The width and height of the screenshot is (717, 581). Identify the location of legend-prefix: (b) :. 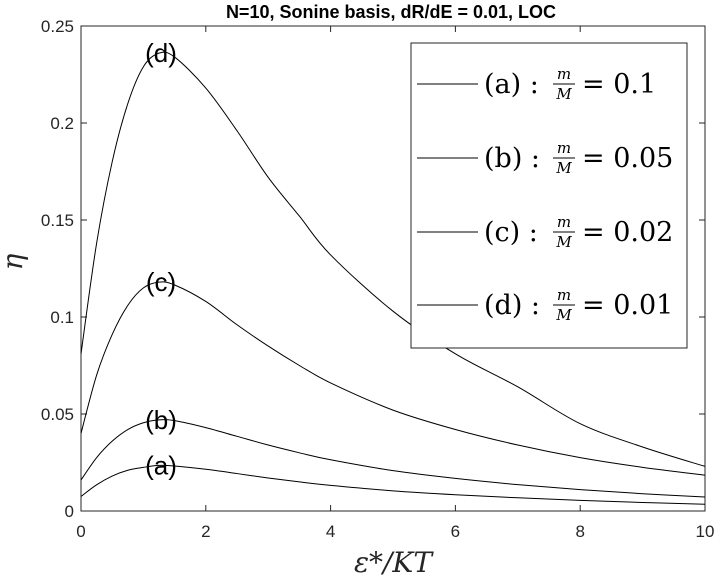
(512, 158).